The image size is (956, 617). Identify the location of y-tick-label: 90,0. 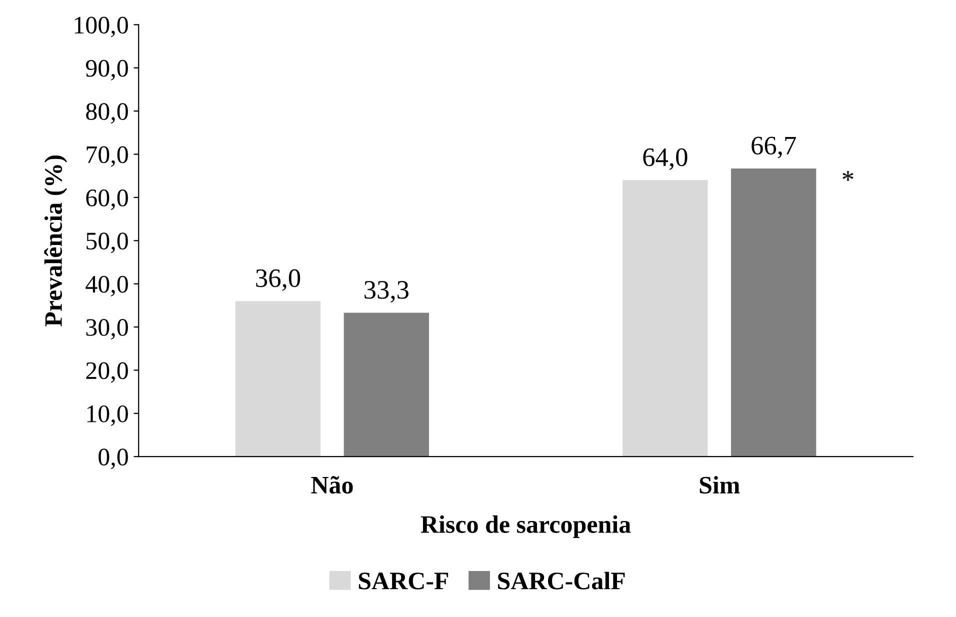
(107, 70).